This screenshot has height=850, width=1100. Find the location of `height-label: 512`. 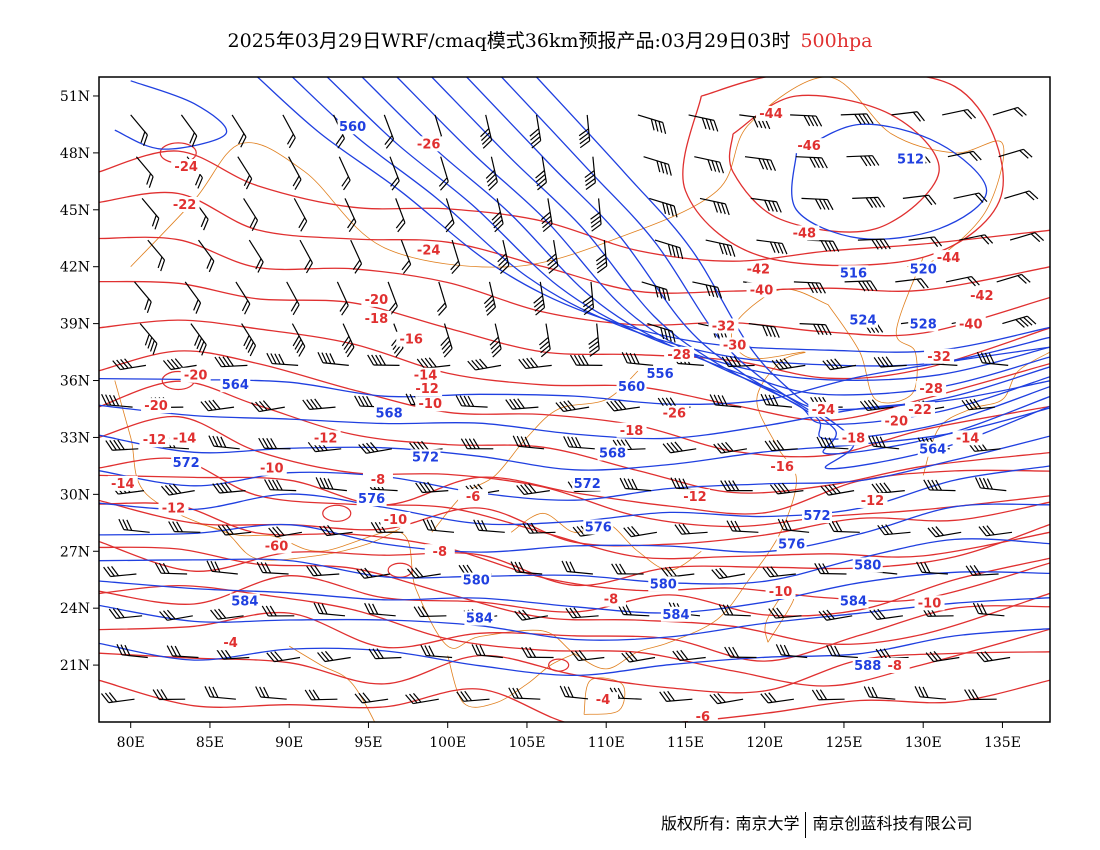

height-label: 512 is located at coordinates (910, 159).